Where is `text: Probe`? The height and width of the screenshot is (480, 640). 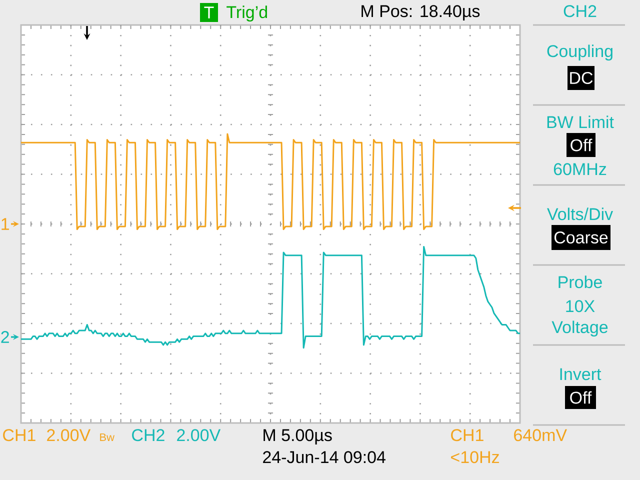
text: Probe is located at coordinates (580, 282).